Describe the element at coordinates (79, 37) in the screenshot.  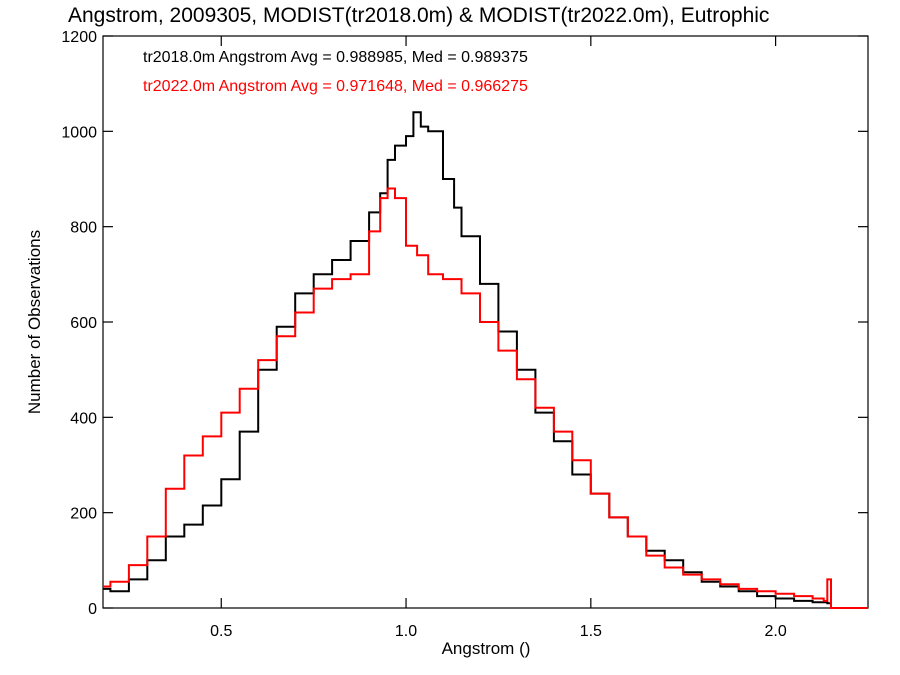
I see `y-tick-label: 1200` at that location.